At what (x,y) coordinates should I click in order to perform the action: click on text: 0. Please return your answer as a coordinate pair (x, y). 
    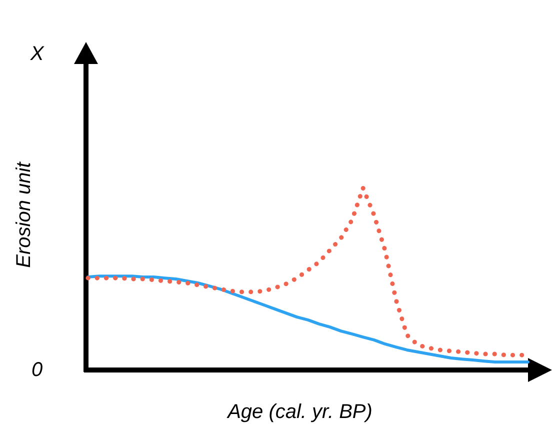
    Looking at the image, I should click on (37, 370).